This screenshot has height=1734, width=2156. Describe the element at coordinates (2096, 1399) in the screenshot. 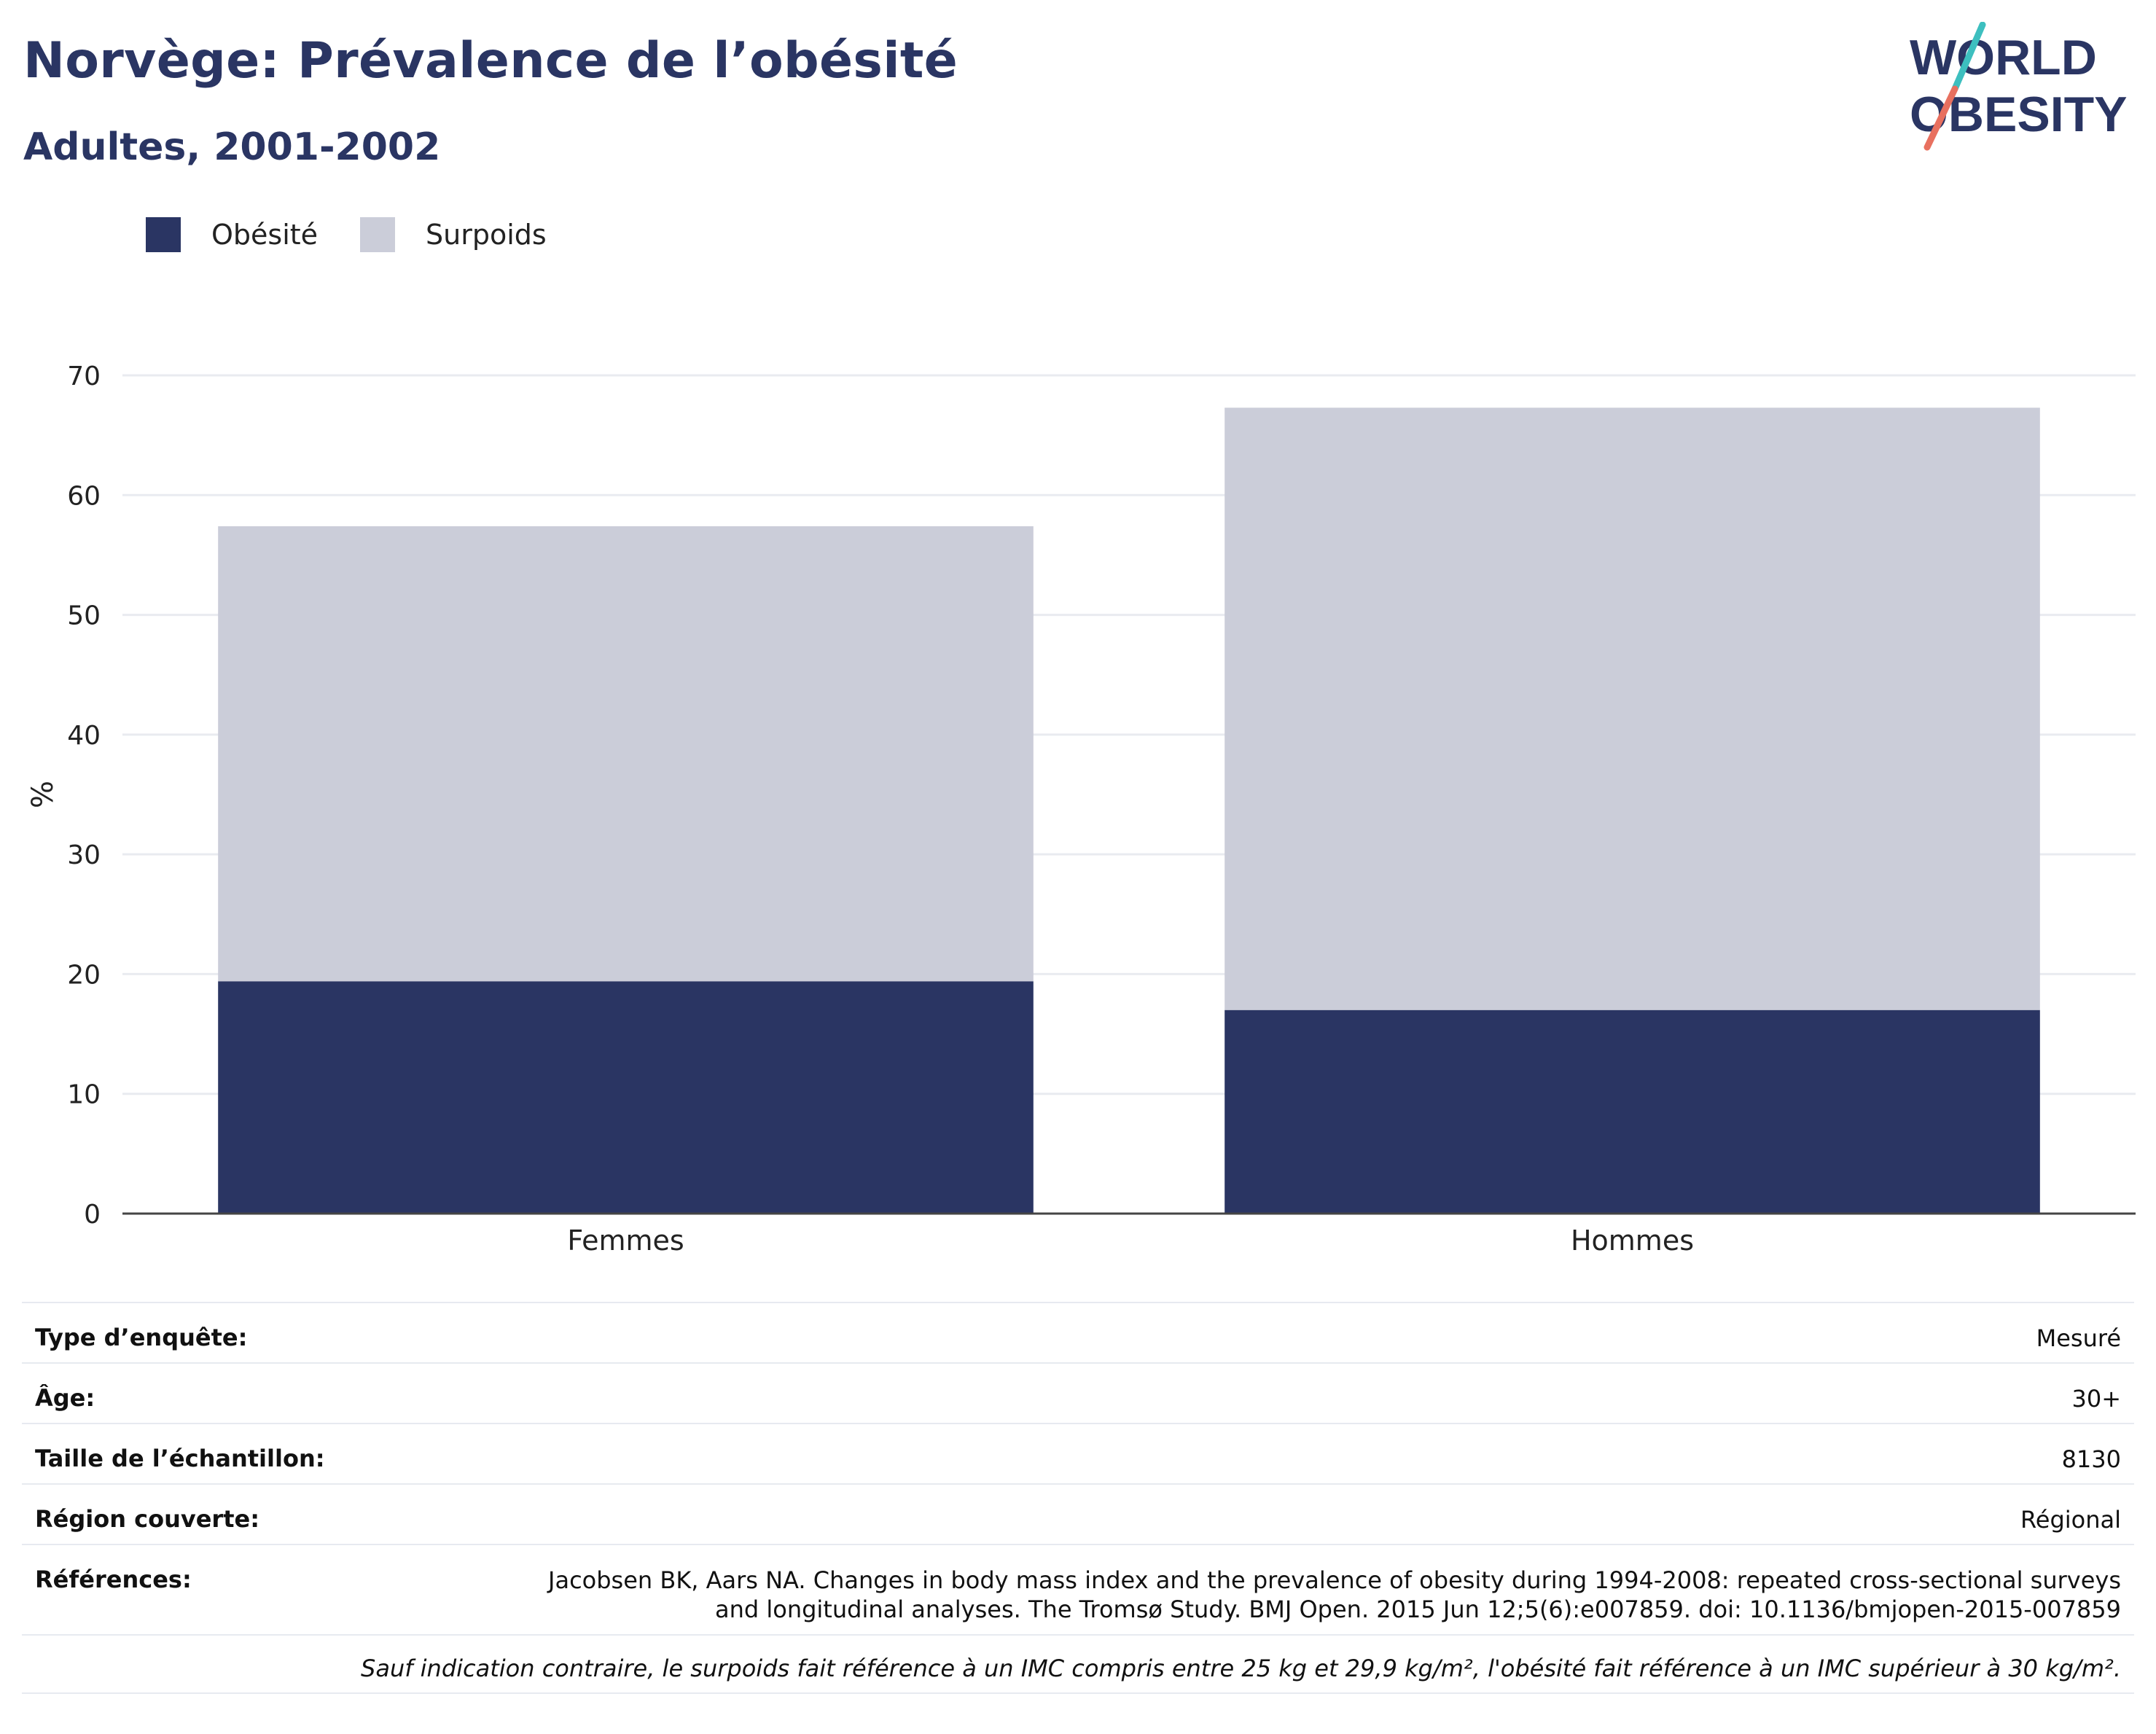

I see `meta-value: 30+` at that location.